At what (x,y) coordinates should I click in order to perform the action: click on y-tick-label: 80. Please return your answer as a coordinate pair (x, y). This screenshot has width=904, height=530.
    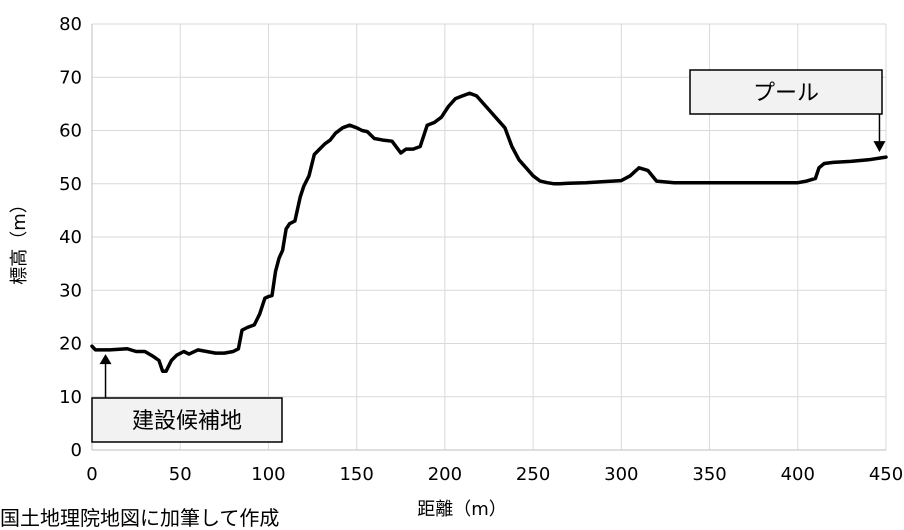
    Looking at the image, I should click on (70, 24).